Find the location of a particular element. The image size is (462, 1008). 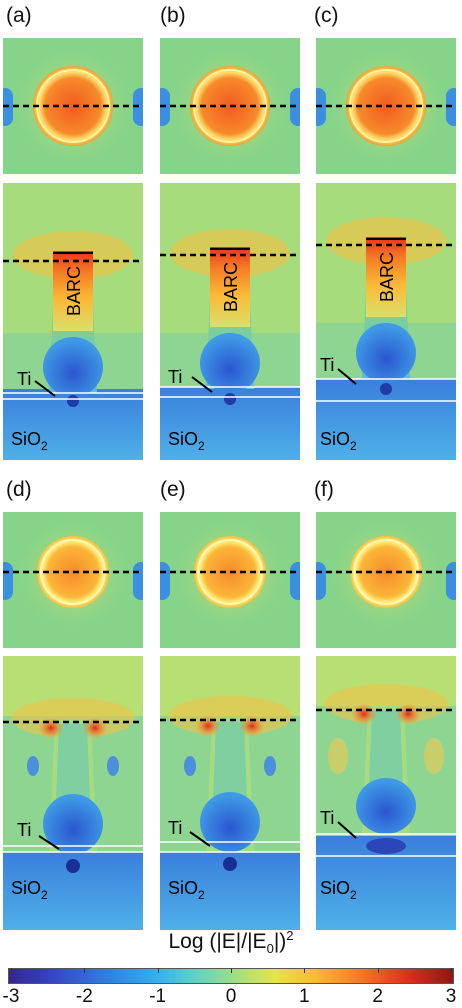

top-map-f is located at coordinates (386, 580).